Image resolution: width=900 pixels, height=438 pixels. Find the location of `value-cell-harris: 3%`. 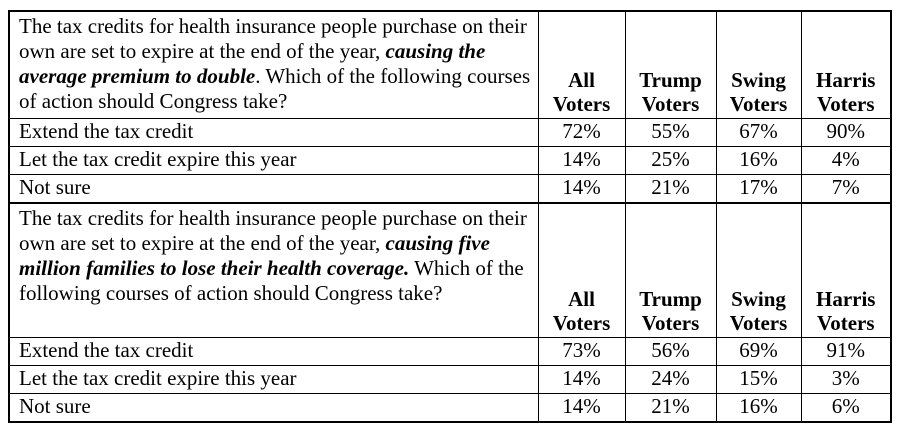

value-cell-harris: 3% is located at coordinates (846, 379).